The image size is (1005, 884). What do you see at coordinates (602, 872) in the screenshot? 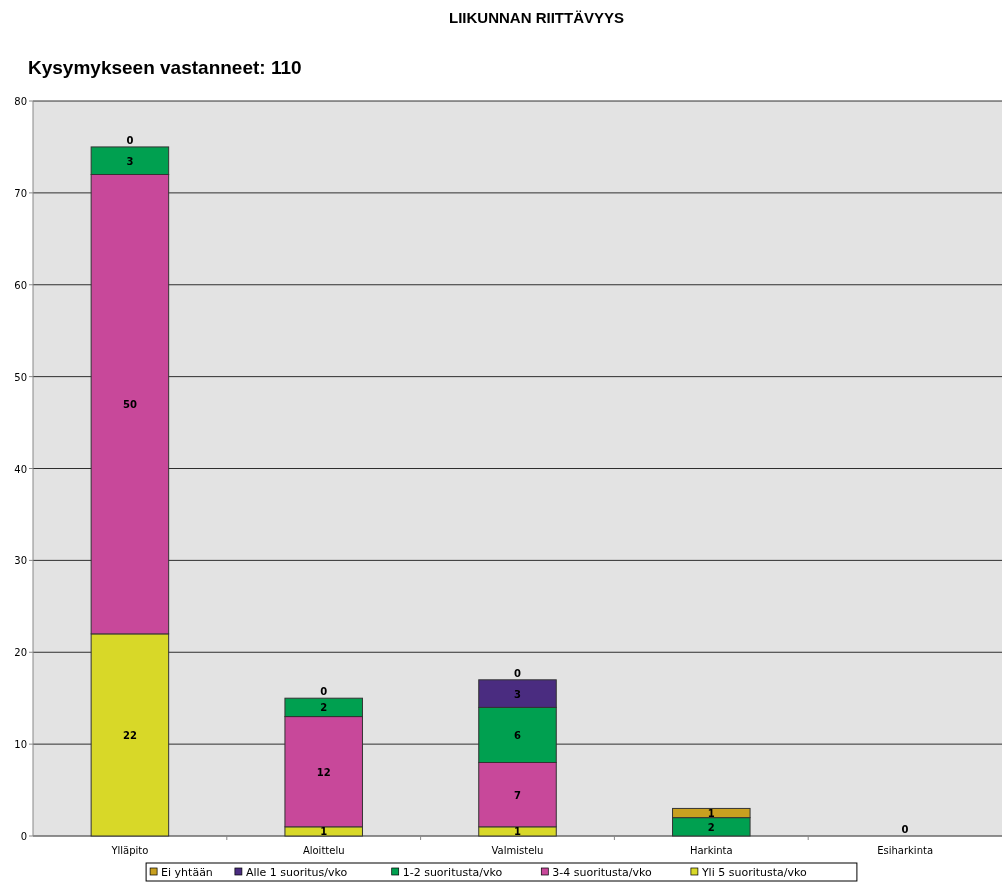
I see `legend-label: 3-4 suoritusta/vko` at bounding box center [602, 872].